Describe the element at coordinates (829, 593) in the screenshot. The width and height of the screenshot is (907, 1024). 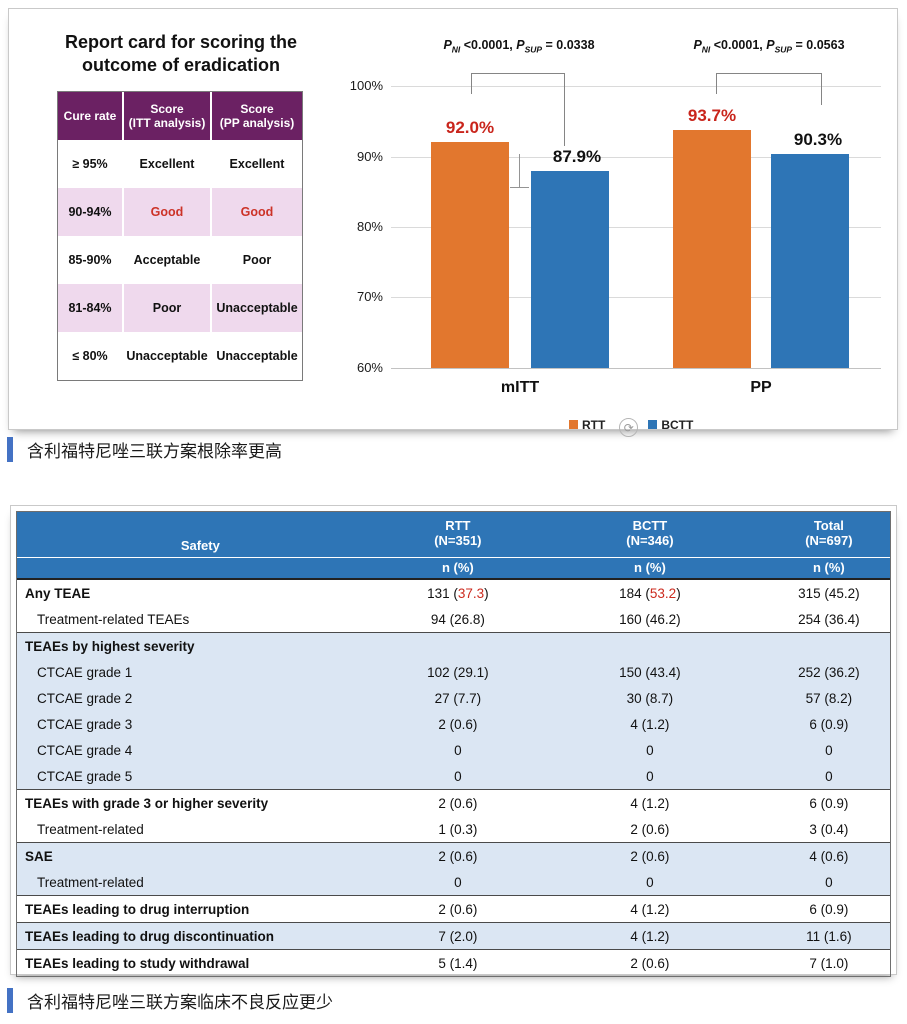
I see `total-value: 315 (45.2)` at that location.